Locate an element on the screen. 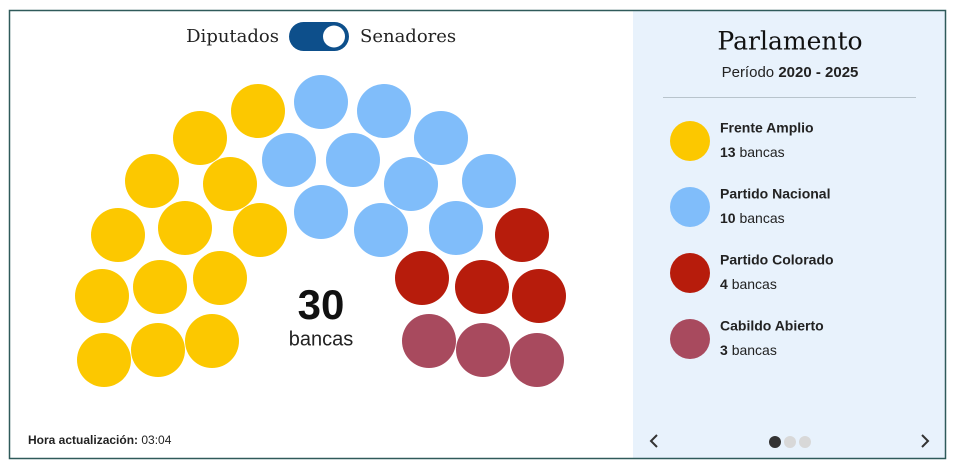 The width and height of the screenshot is (957, 472). legend-name: Partido Colorado is located at coordinates (777, 260).